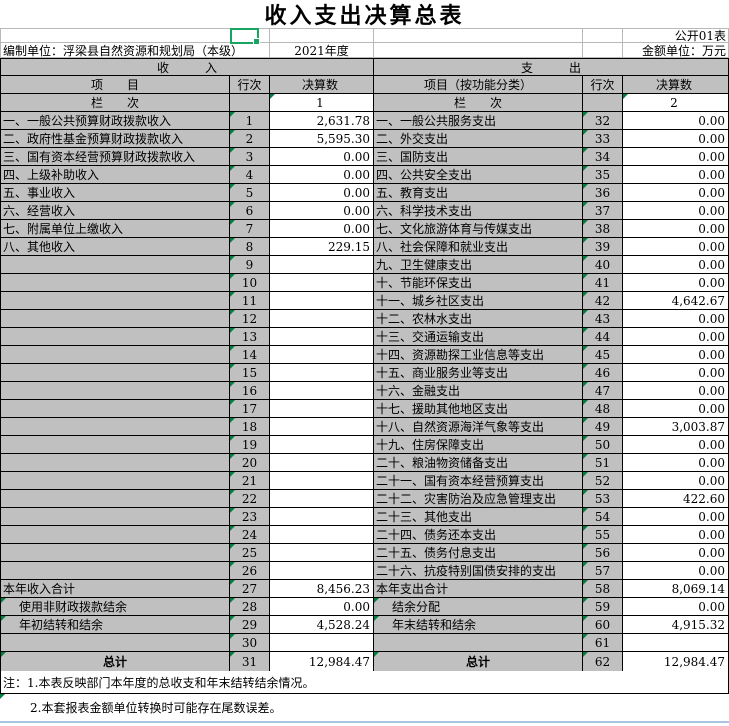 The height and width of the screenshot is (726, 729). Describe the element at coordinates (478, 229) in the screenshot. I see `expense-item-cell: 七、文化旅游体育与传媒支出` at that location.